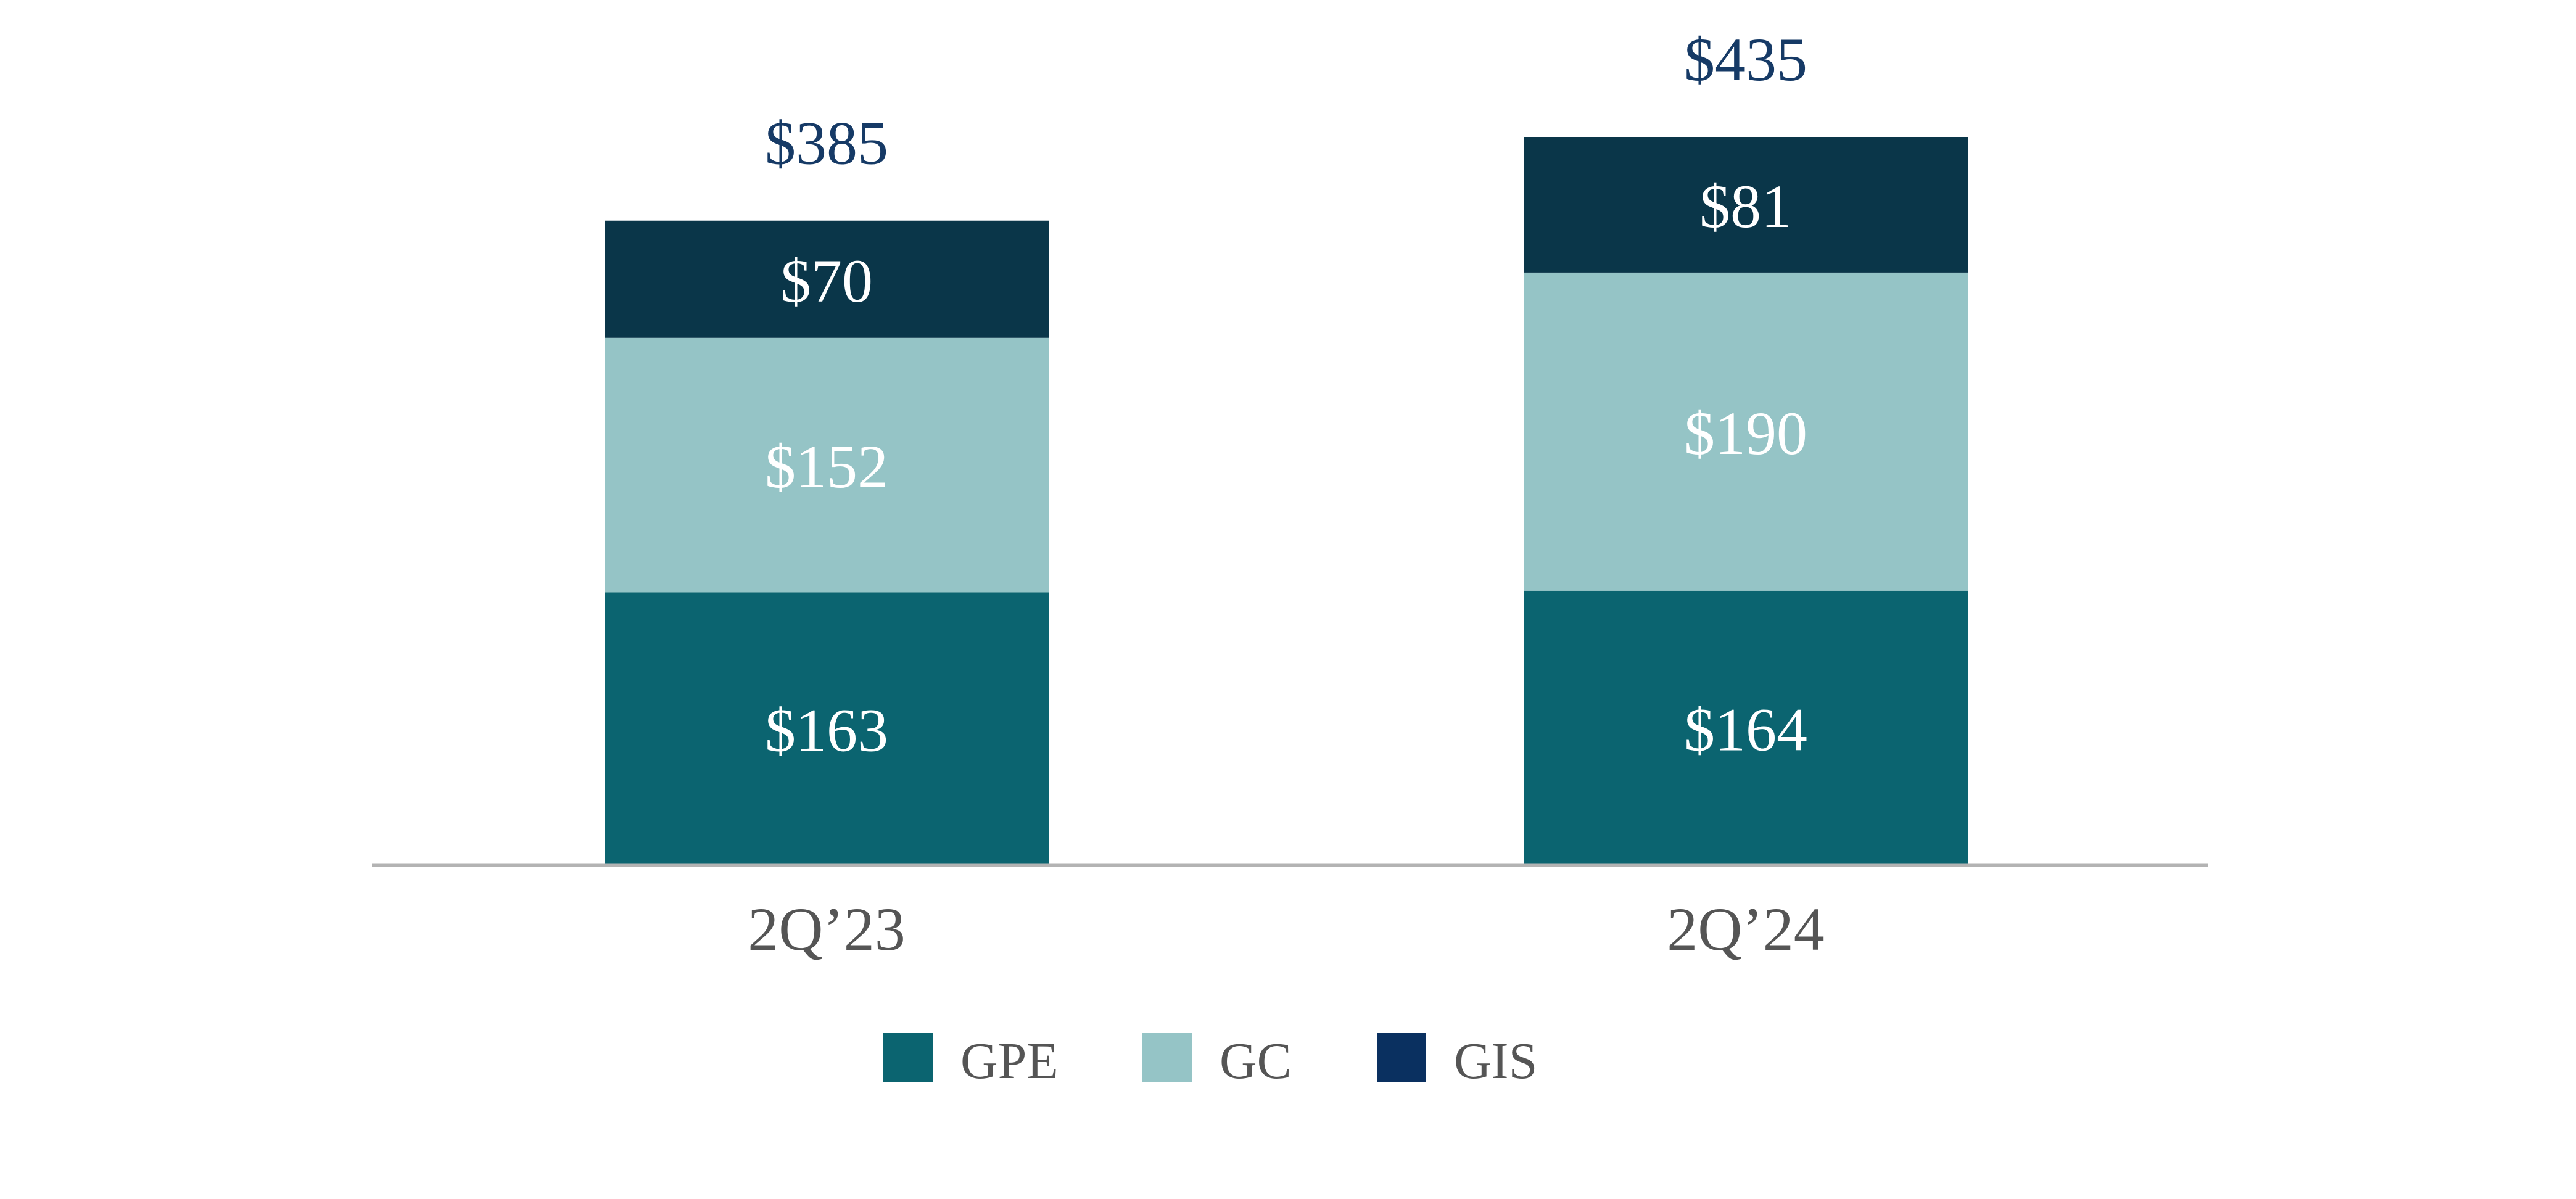 Image resolution: width=2576 pixels, height=1199 pixels. What do you see at coordinates (1256, 1061) in the screenshot?
I see `legend-label: GC` at bounding box center [1256, 1061].